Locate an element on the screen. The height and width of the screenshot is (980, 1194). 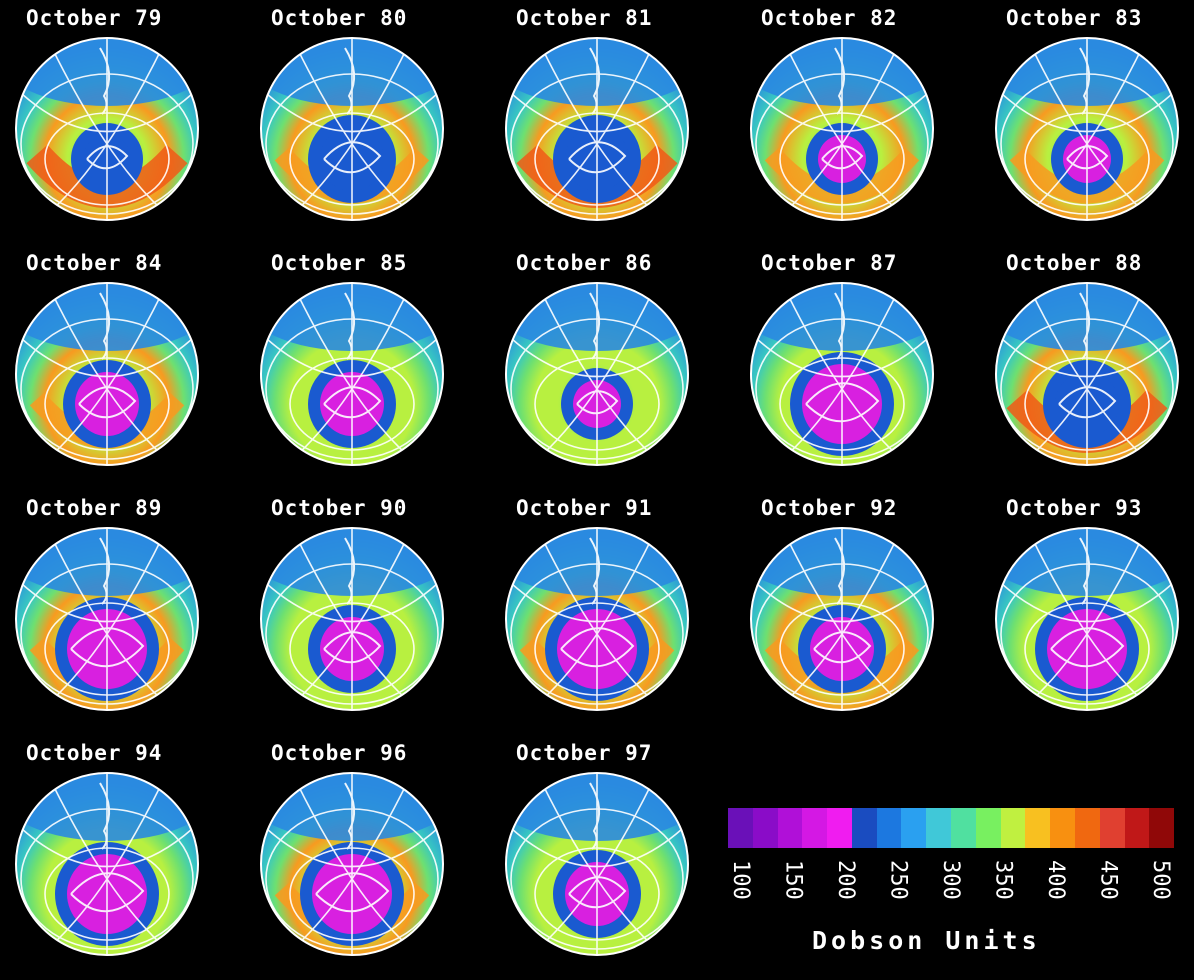
ozone-panel: October 92 is located at coordinates (857, 612).